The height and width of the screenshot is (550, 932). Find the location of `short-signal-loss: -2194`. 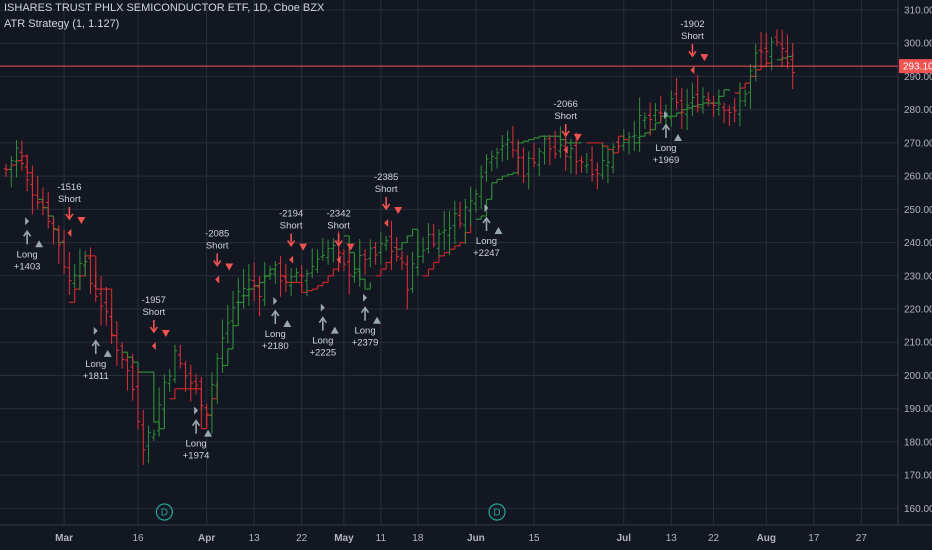

short-signal-loss: -2194 is located at coordinates (291, 214).